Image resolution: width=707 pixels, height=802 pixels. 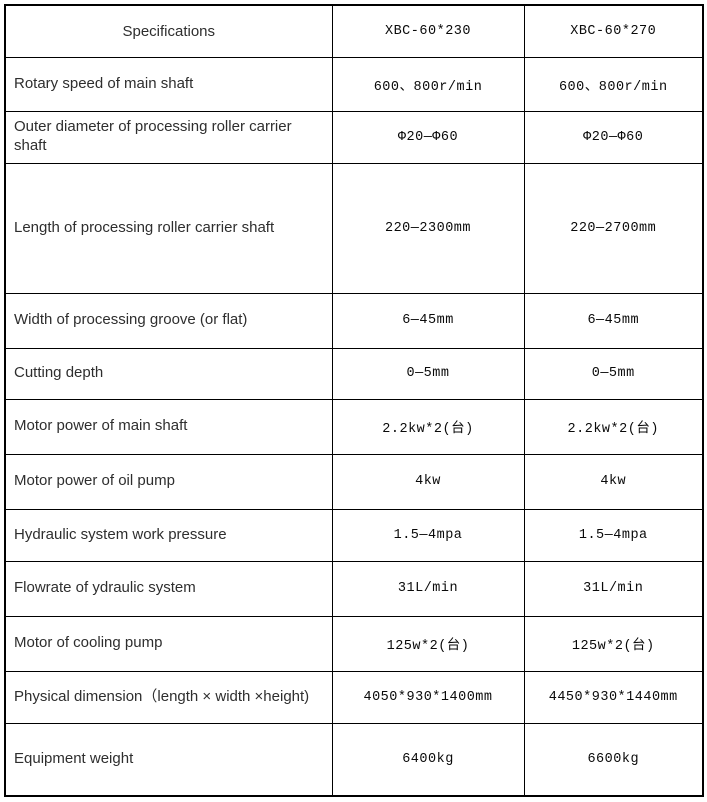 I want to click on spec-value-model-2: 125w*2(台), so click(x=613, y=643).